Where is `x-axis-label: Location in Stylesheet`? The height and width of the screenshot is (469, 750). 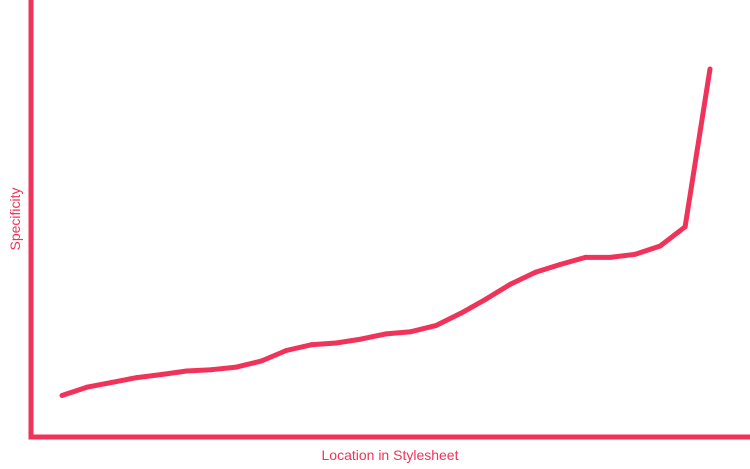 x-axis-label: Location in Stylesheet is located at coordinates (390, 455).